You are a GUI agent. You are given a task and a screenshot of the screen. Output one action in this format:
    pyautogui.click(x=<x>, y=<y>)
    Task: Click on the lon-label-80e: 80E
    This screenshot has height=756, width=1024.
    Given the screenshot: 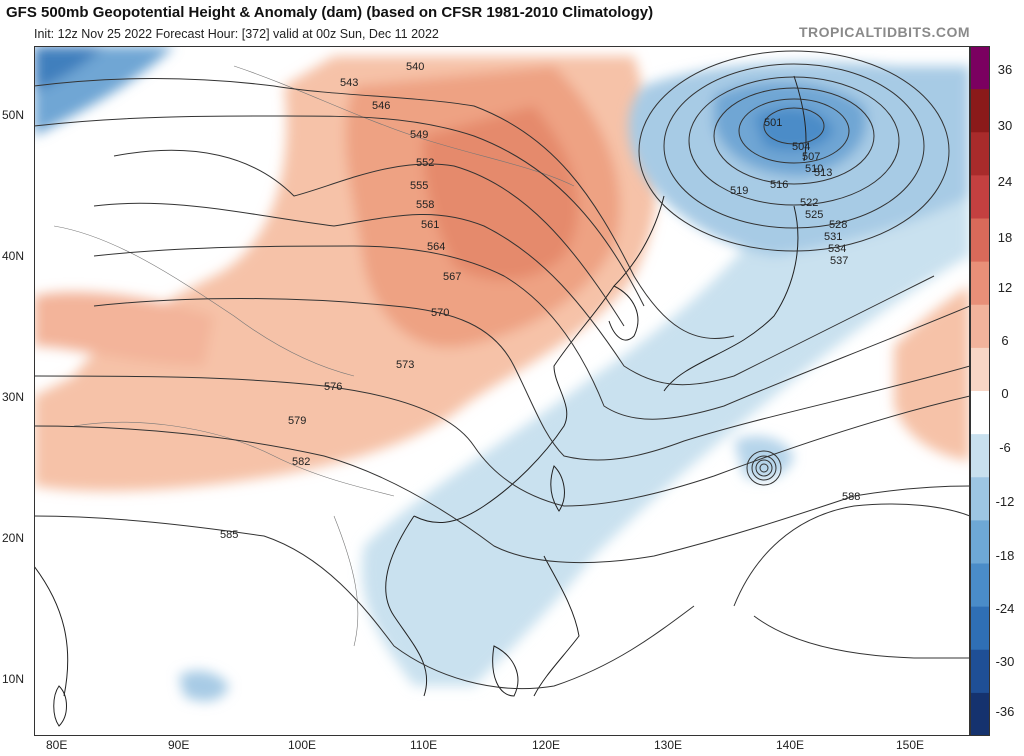 What is the action you would take?
    pyautogui.click(x=57, y=745)
    